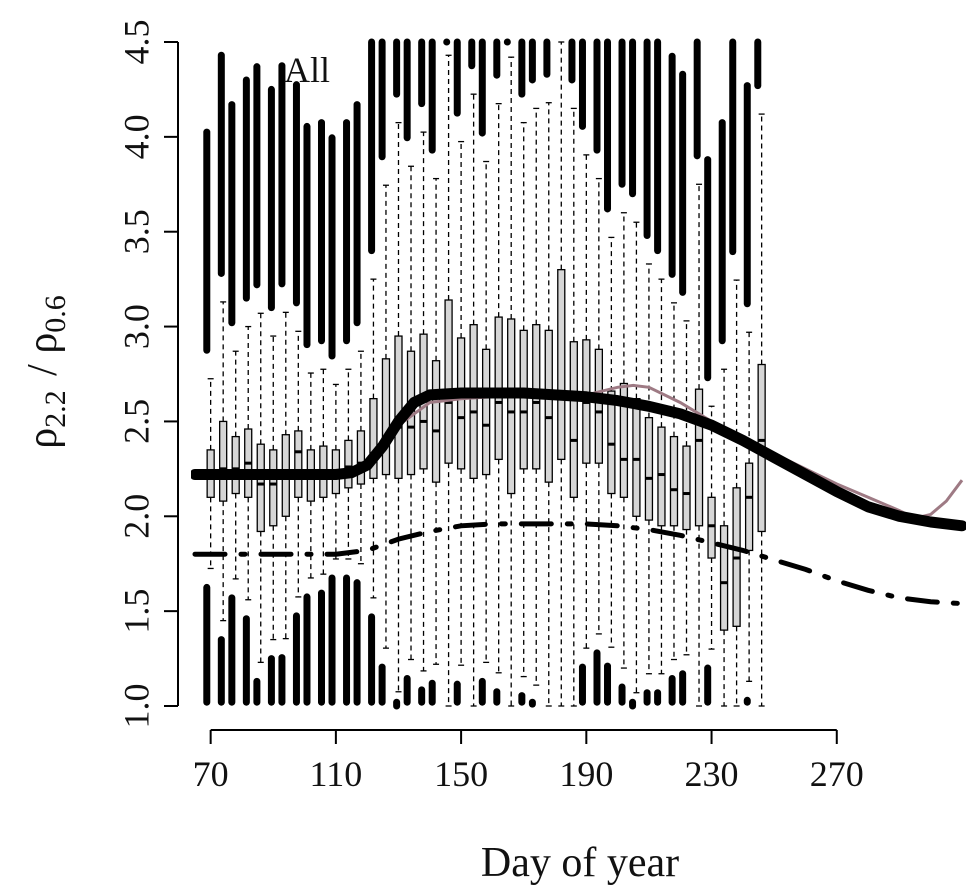  I want to click on x-tick-label: 150, so click(461, 774).